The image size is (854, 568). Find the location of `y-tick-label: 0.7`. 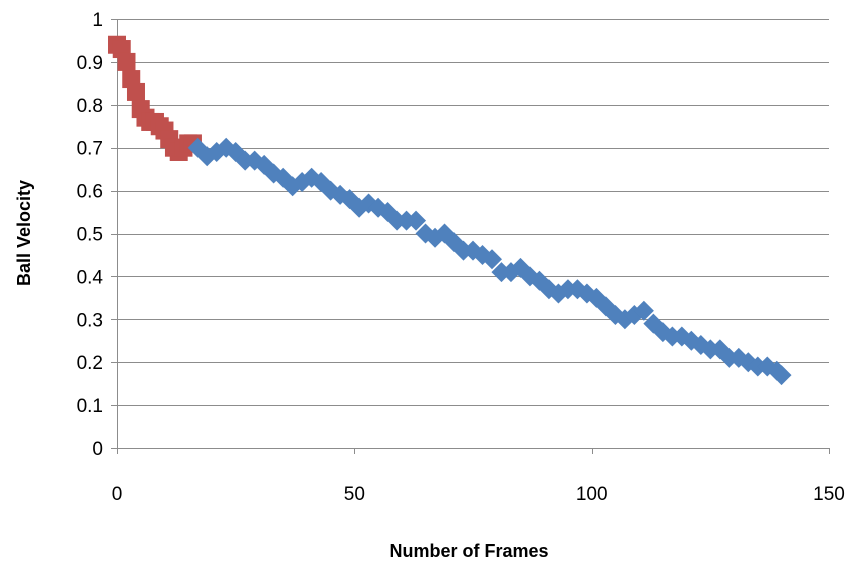

y-tick-label: 0.7 is located at coordinates (90, 149).